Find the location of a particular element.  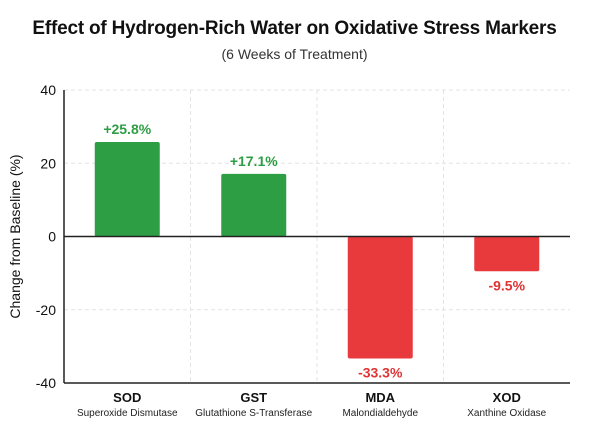

x-tick-sublabel: Superoxide Dismutase is located at coordinates (127, 413).